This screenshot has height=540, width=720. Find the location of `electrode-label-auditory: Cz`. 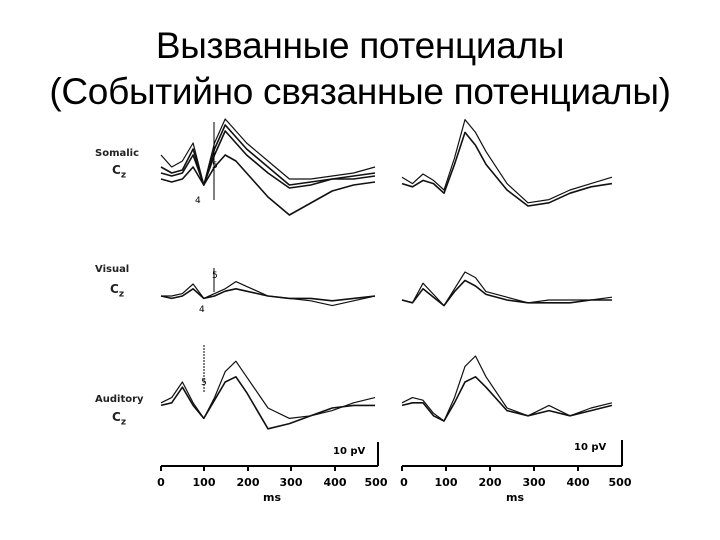

electrode-label-auditory: Cz is located at coordinates (119, 419).